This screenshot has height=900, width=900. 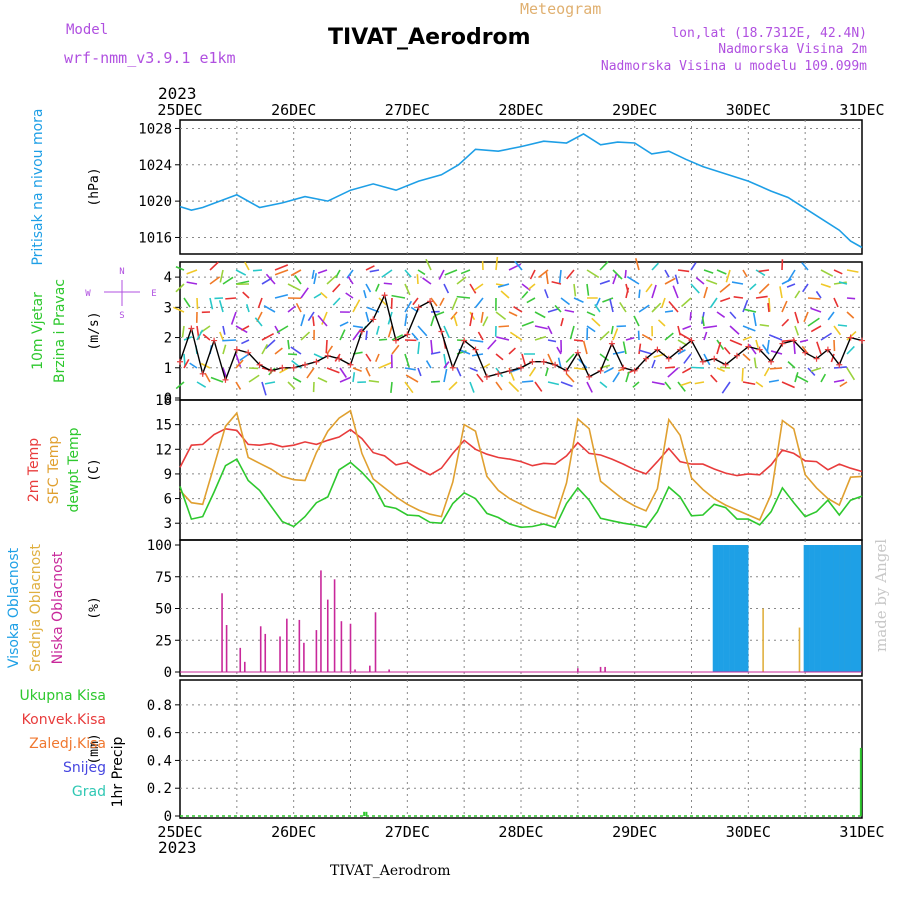 I want to click on year-bottom: 2023, so click(x=177, y=847).